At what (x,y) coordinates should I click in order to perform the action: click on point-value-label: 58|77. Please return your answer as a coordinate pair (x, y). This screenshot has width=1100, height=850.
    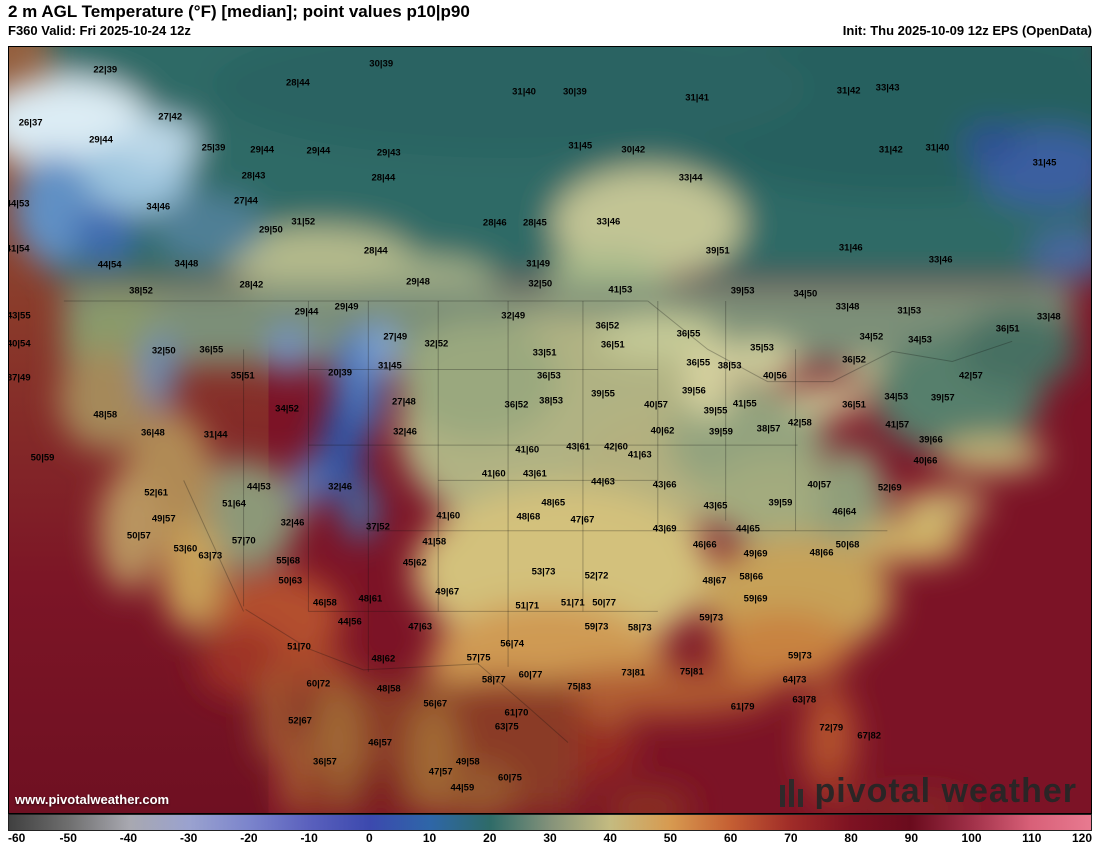
    Looking at the image, I should click on (493, 680).